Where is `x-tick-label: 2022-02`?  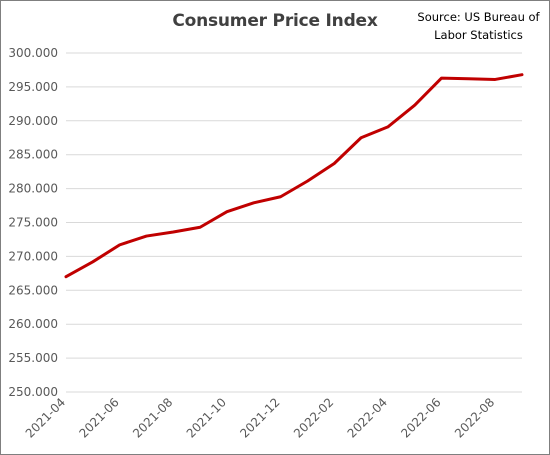 x-tick-label: 2022-02 is located at coordinates (313, 417).